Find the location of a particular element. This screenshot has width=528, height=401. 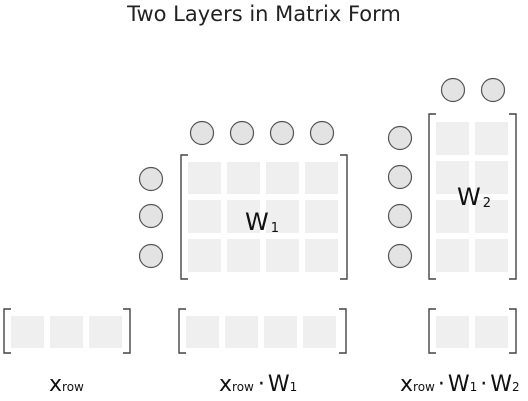

x-row-left-bracket is located at coordinates (7, 331).